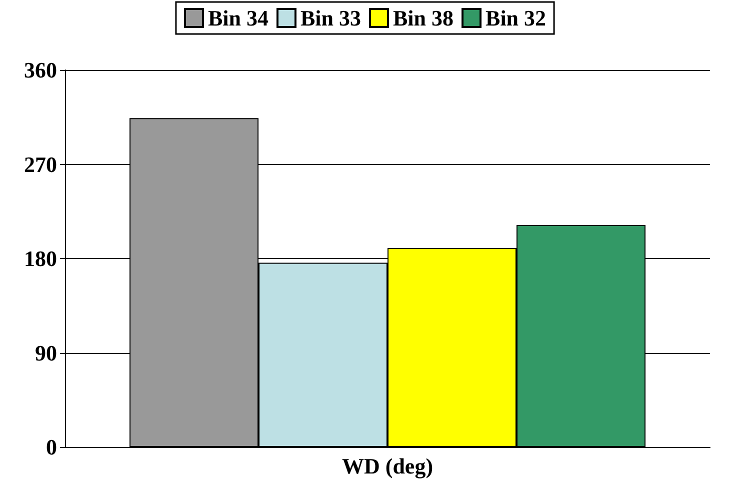 This screenshot has height=497, width=730. Describe the element at coordinates (40, 258) in the screenshot. I see `y-tick-label: 180` at that location.